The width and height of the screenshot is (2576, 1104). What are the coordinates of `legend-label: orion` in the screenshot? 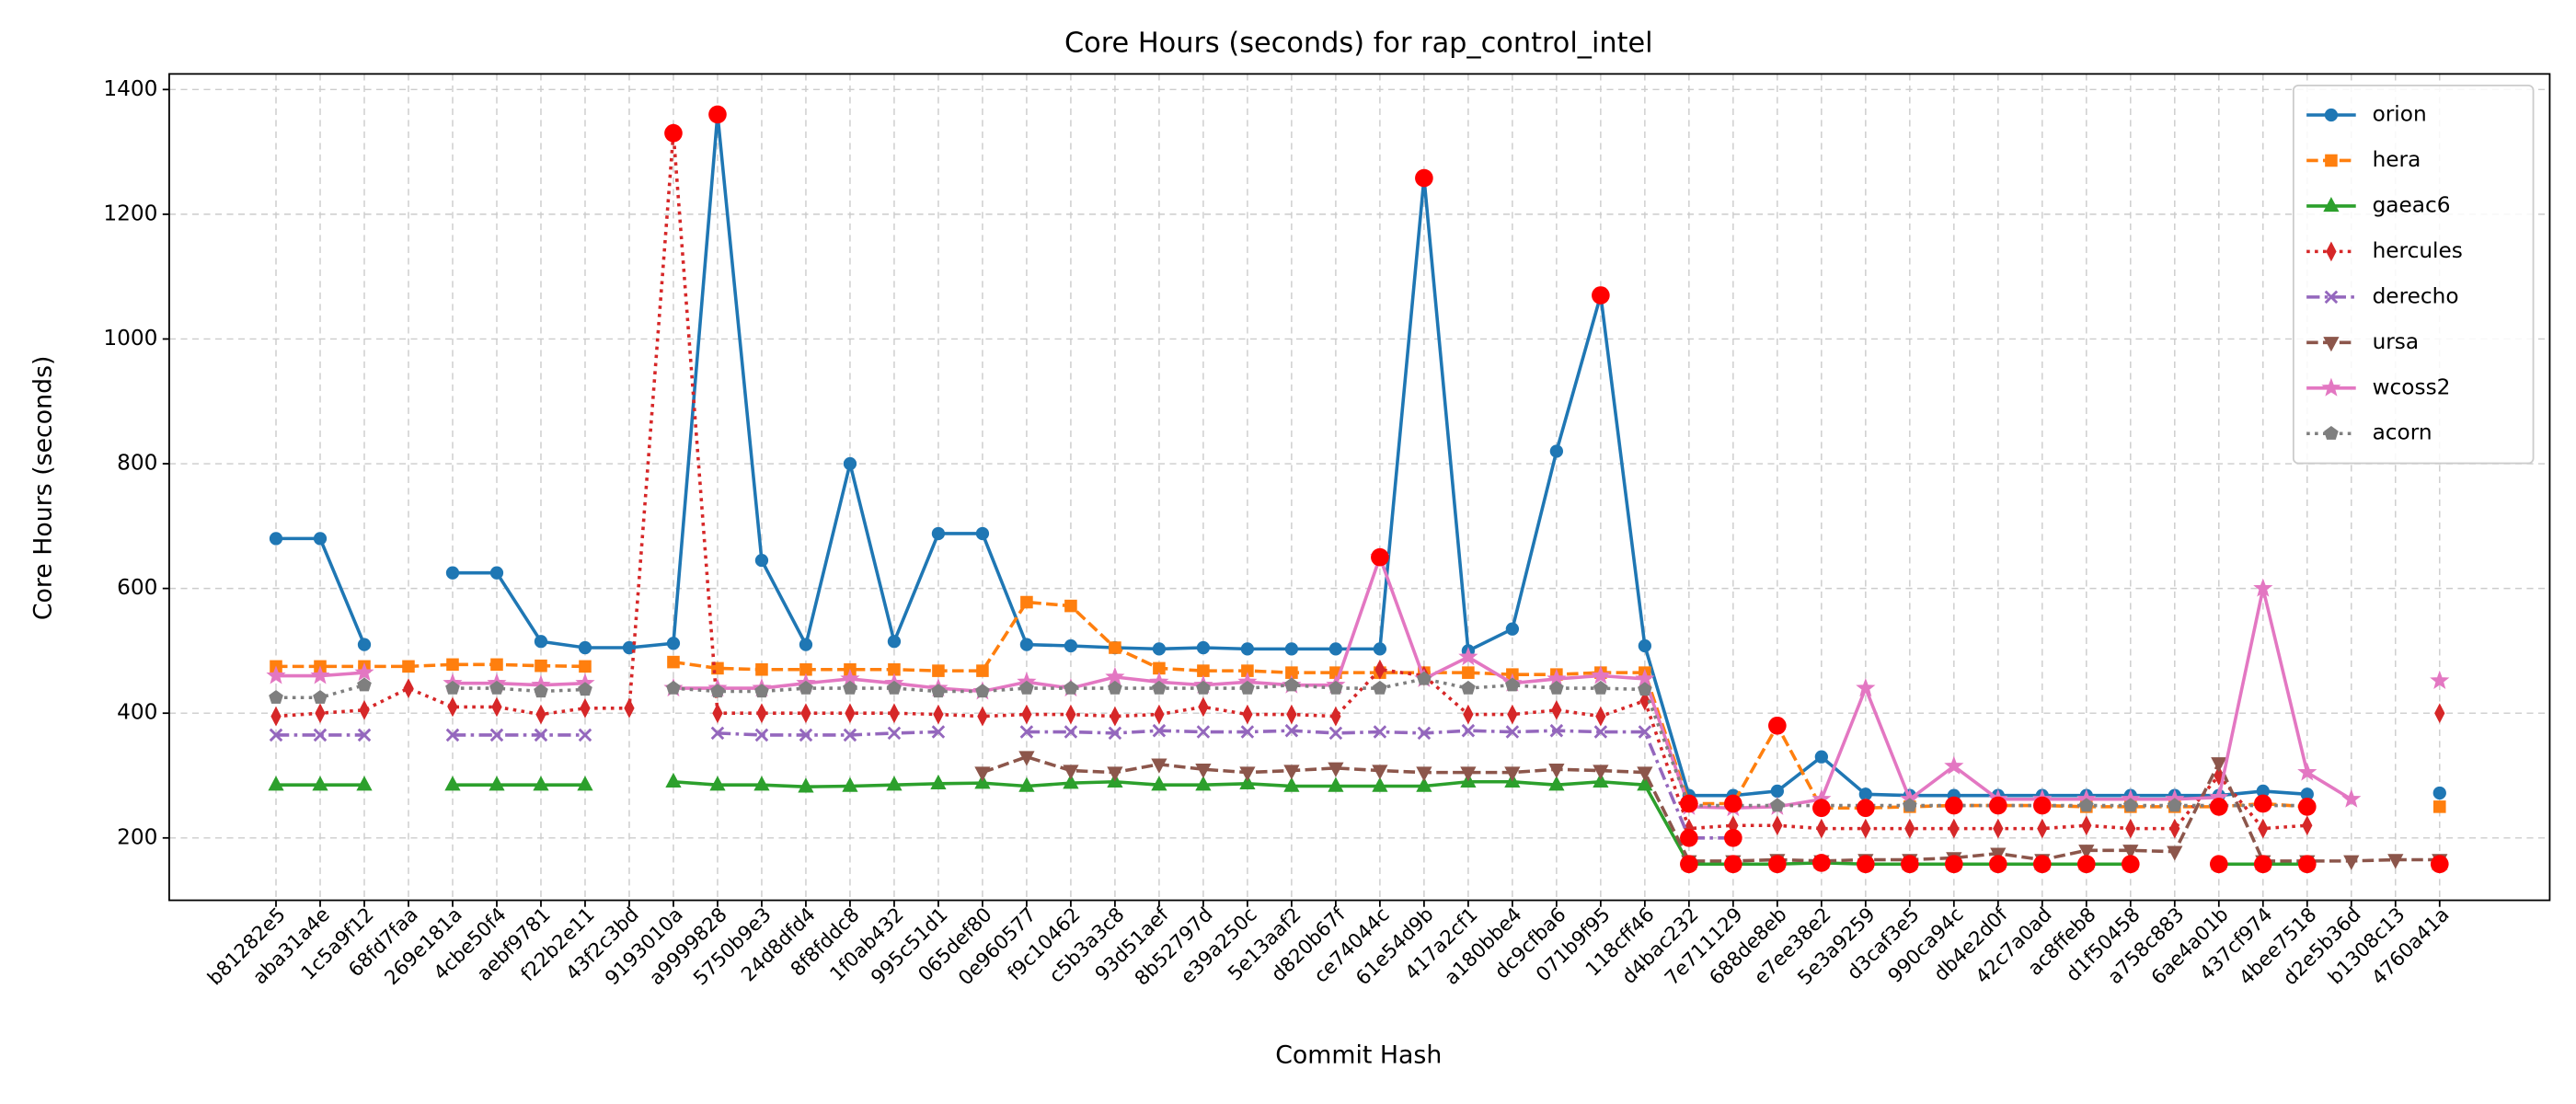 It's located at (2400, 114).